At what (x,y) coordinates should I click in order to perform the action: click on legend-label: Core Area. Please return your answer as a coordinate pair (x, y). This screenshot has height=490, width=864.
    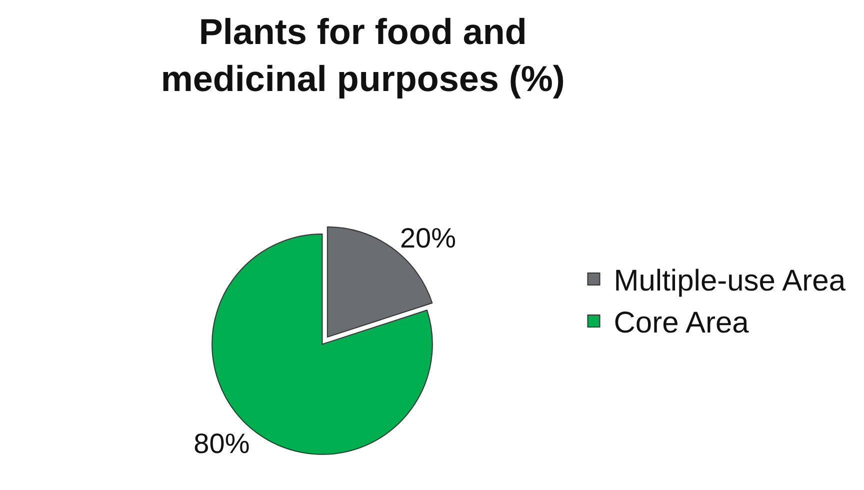
    Looking at the image, I should click on (682, 323).